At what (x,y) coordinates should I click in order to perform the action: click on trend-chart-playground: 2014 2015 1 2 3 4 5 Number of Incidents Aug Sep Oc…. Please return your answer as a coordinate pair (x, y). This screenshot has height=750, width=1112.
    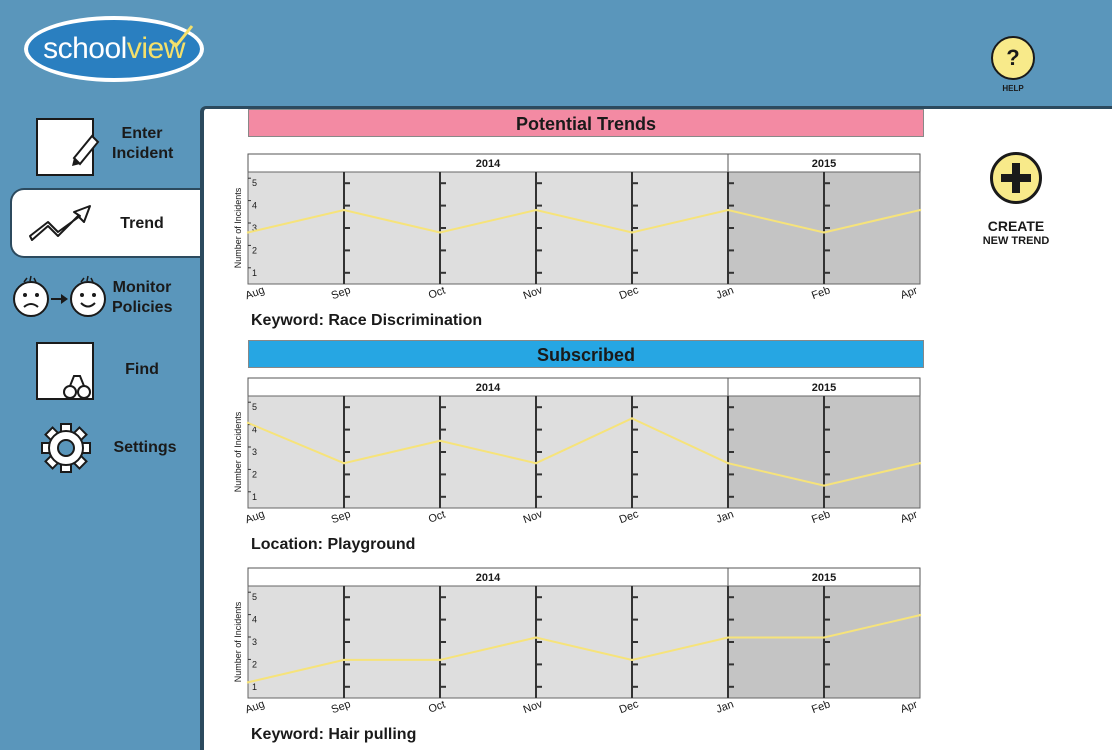
    Looking at the image, I should click on (580, 450).